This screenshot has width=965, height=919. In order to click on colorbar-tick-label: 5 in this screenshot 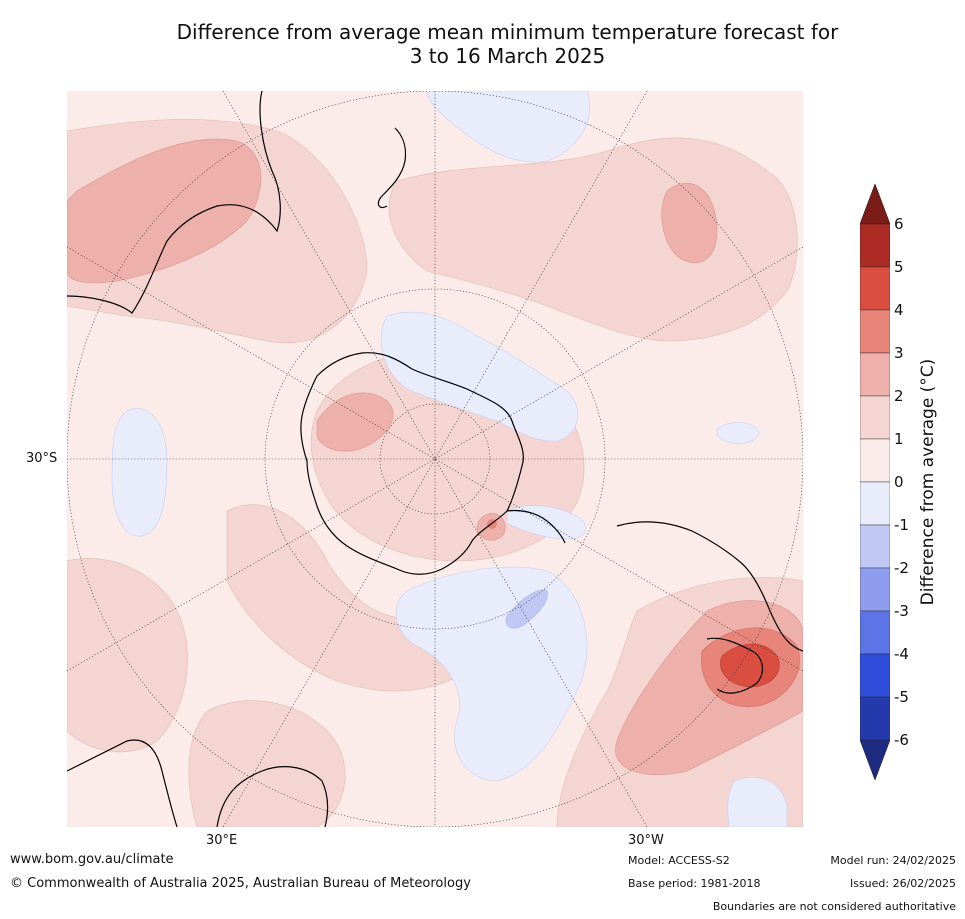, I will do `click(899, 267)`.